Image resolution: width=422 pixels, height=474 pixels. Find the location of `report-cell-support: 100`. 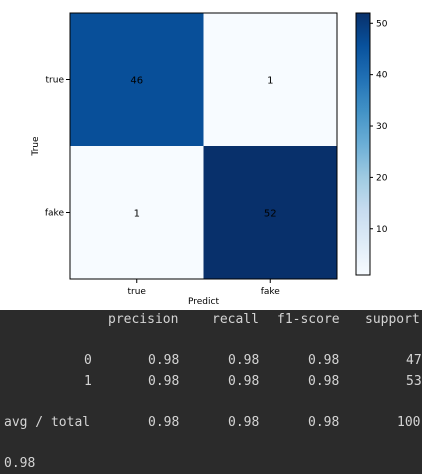

report-cell-support: 100 is located at coordinates (409, 422).